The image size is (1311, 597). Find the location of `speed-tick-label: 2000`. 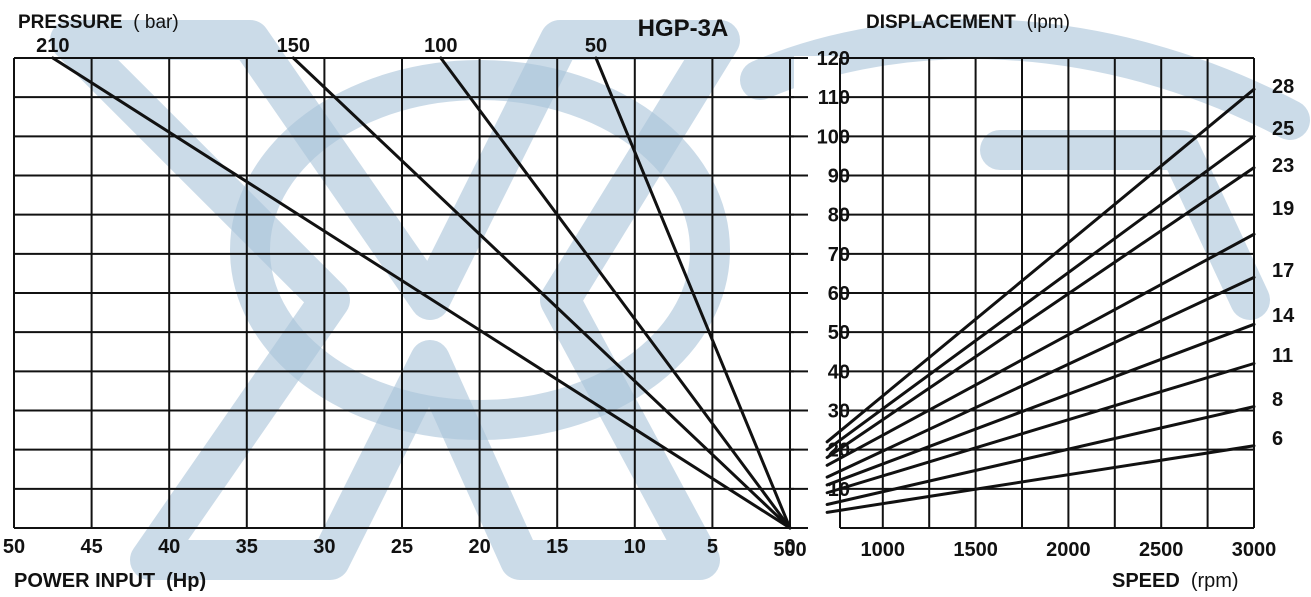

speed-tick-label: 2000 is located at coordinates (1068, 550).